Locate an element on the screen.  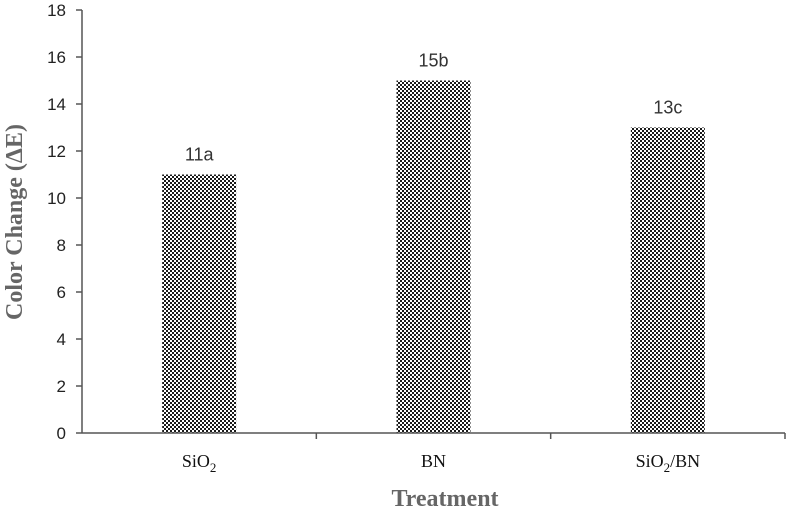
y-tick-label: 18 is located at coordinates (56, 10).